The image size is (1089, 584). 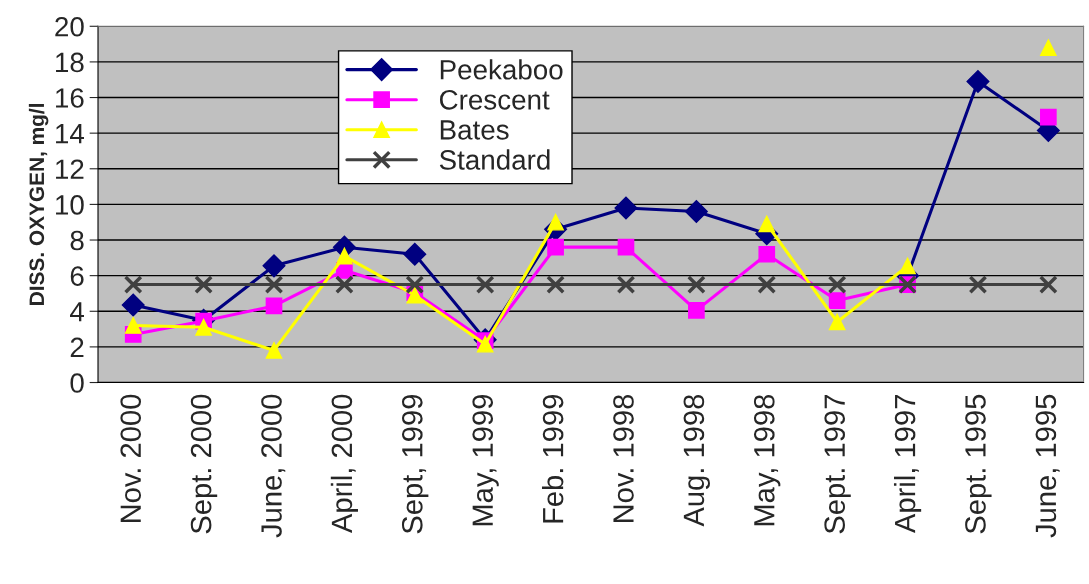 I want to click on x-tick-label: April, 2000, so click(x=344, y=463).